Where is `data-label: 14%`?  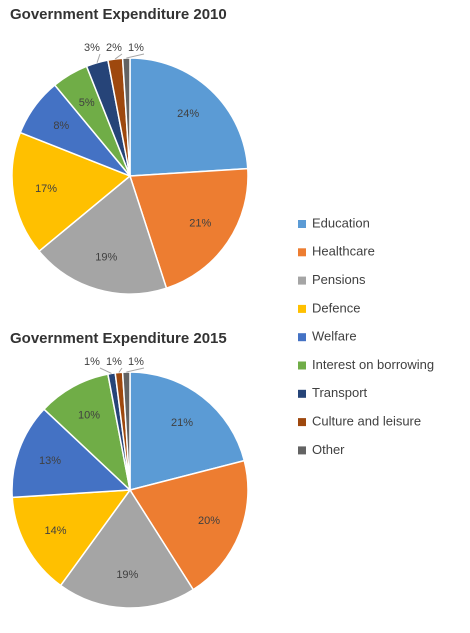 data-label: 14% is located at coordinates (56, 531).